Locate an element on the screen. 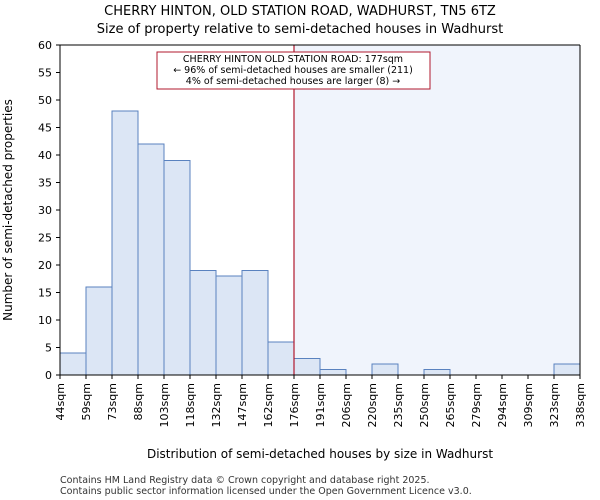  x-tick-label: 118sqm is located at coordinates (190, 405).